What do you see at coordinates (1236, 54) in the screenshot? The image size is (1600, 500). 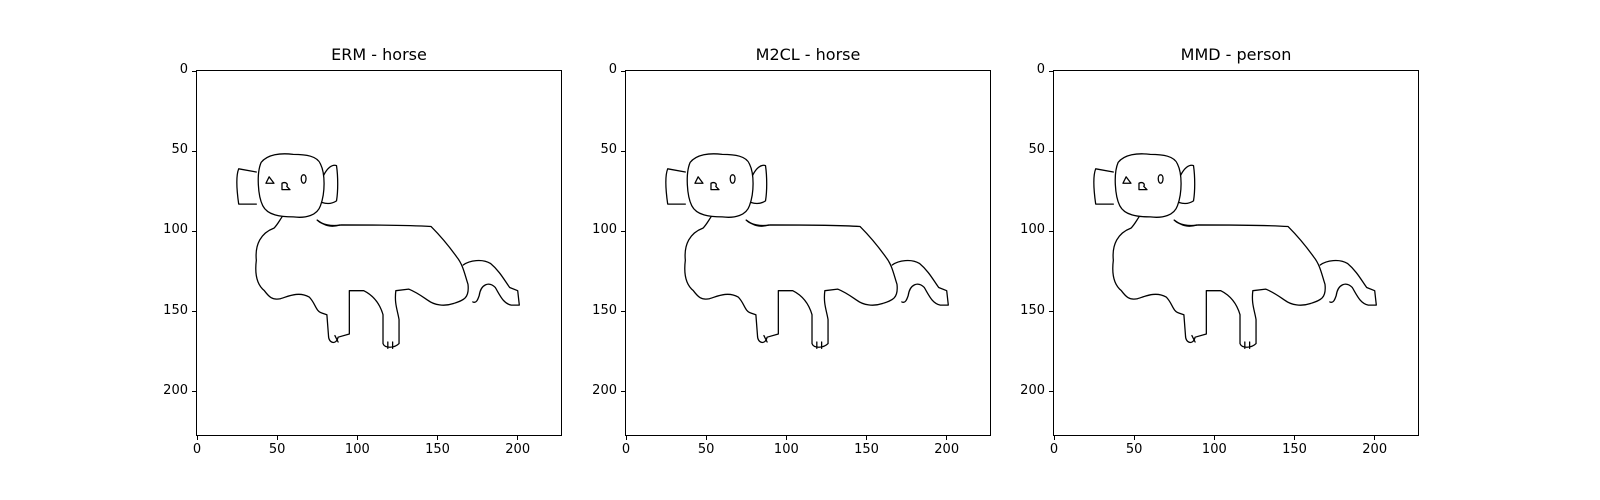 I see `subplot-title: MMD - person` at bounding box center [1236, 54].